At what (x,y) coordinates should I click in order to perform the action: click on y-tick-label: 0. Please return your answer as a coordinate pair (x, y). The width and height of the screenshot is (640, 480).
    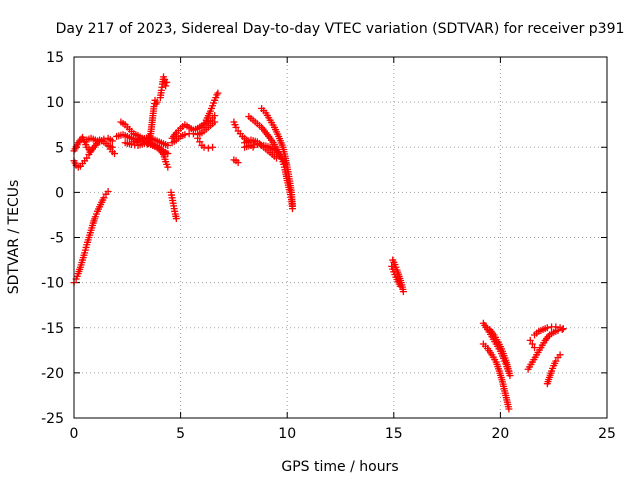
    Looking at the image, I should click on (59, 193).